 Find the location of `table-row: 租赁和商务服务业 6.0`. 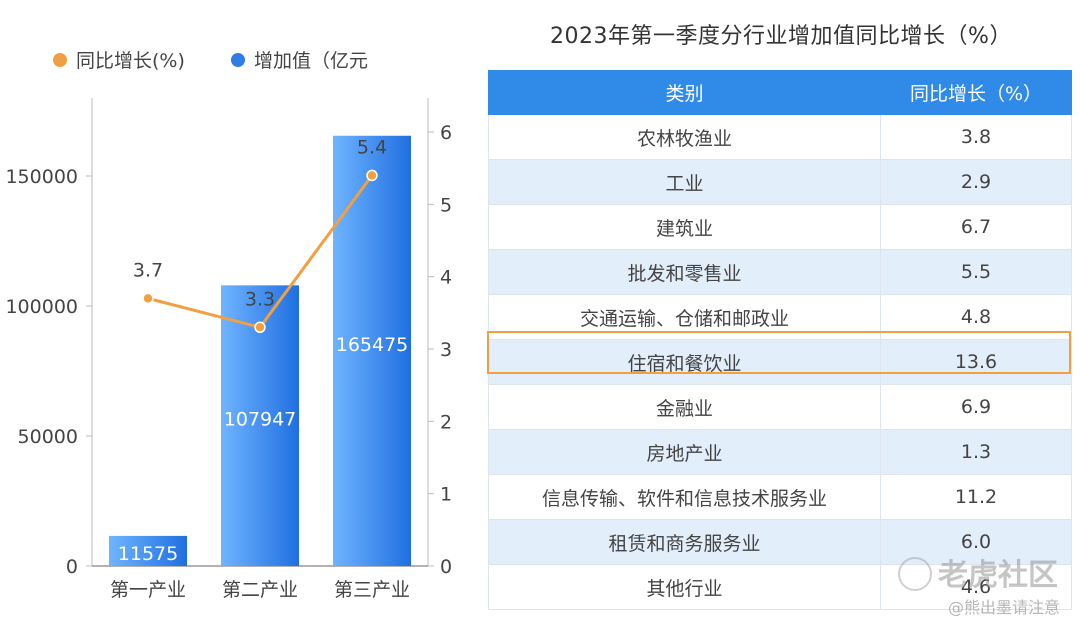

table-row: 租赁和商务服务业 6.0 is located at coordinates (780, 542).